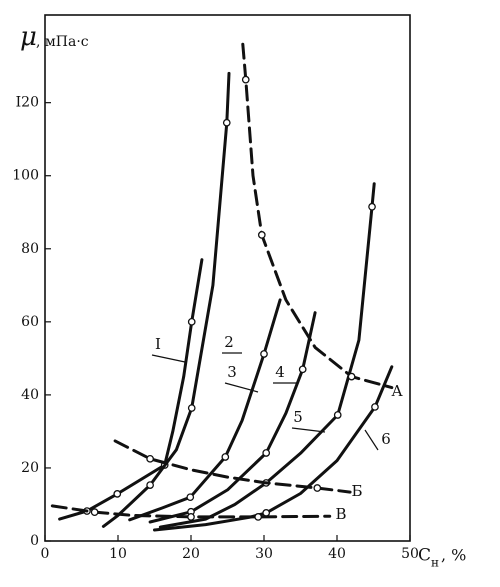  What do you see at coordinates (410, 554) in the screenshot?
I see `x-tick-label: 50` at bounding box center [410, 554].